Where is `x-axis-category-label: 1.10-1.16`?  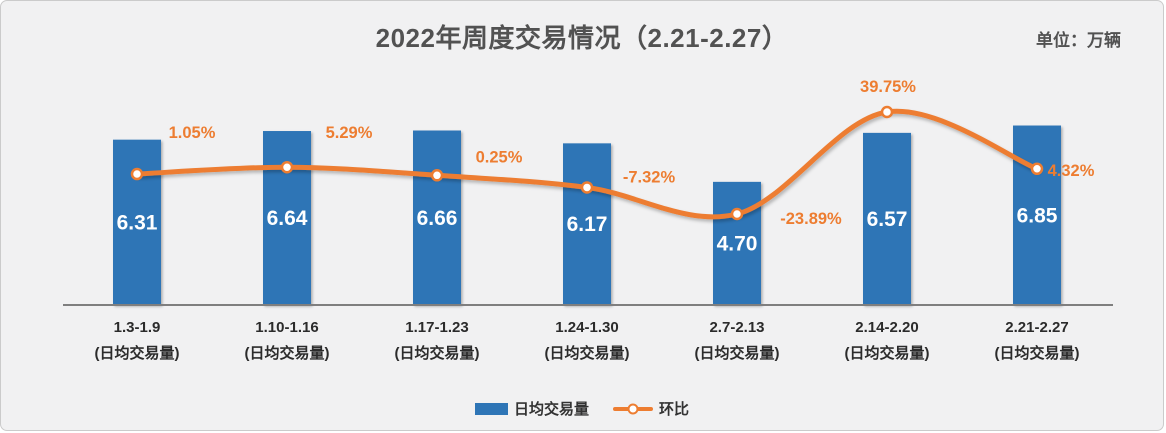
x-axis-category-label: 1.10-1.16 is located at coordinates (286, 327).